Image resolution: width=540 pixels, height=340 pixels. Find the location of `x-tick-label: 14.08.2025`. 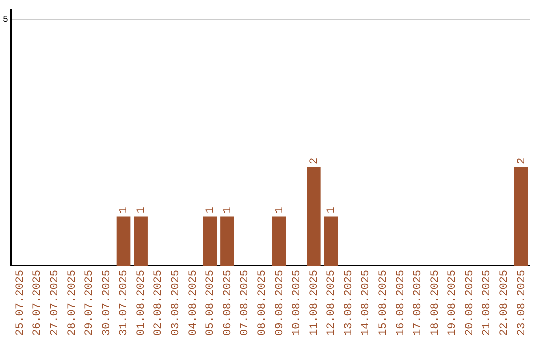

x-tick-label: 14.08.2025 is located at coordinates (366, 303).